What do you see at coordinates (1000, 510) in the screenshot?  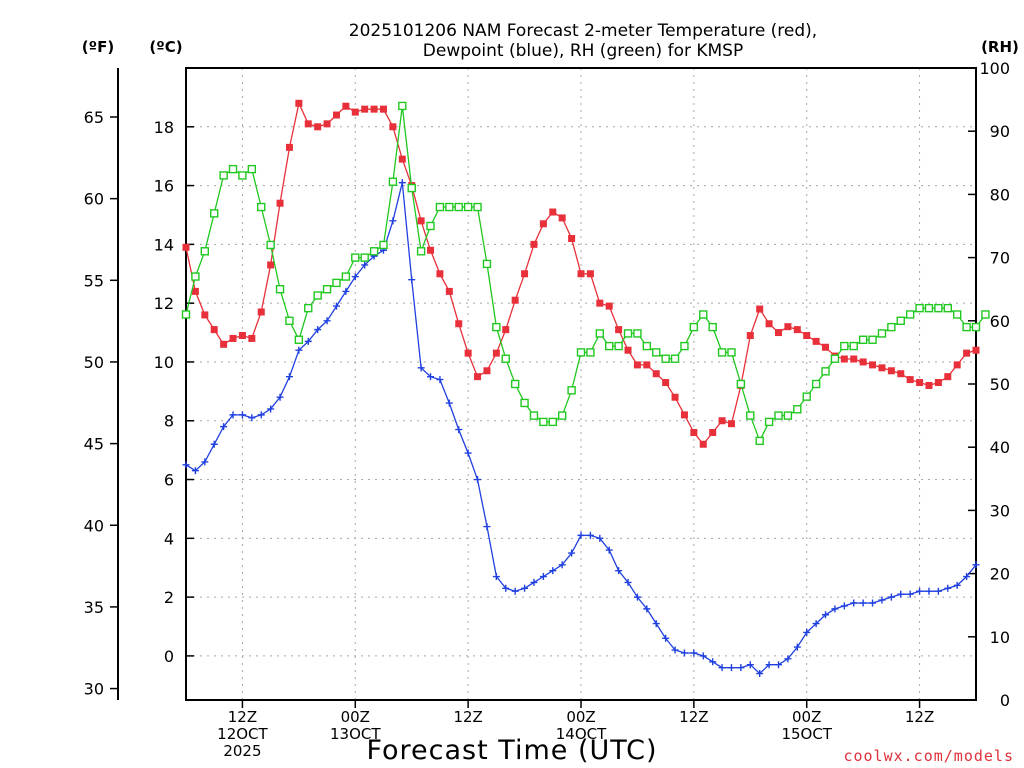 I see `rh-tick-label: 30` at bounding box center [1000, 510].